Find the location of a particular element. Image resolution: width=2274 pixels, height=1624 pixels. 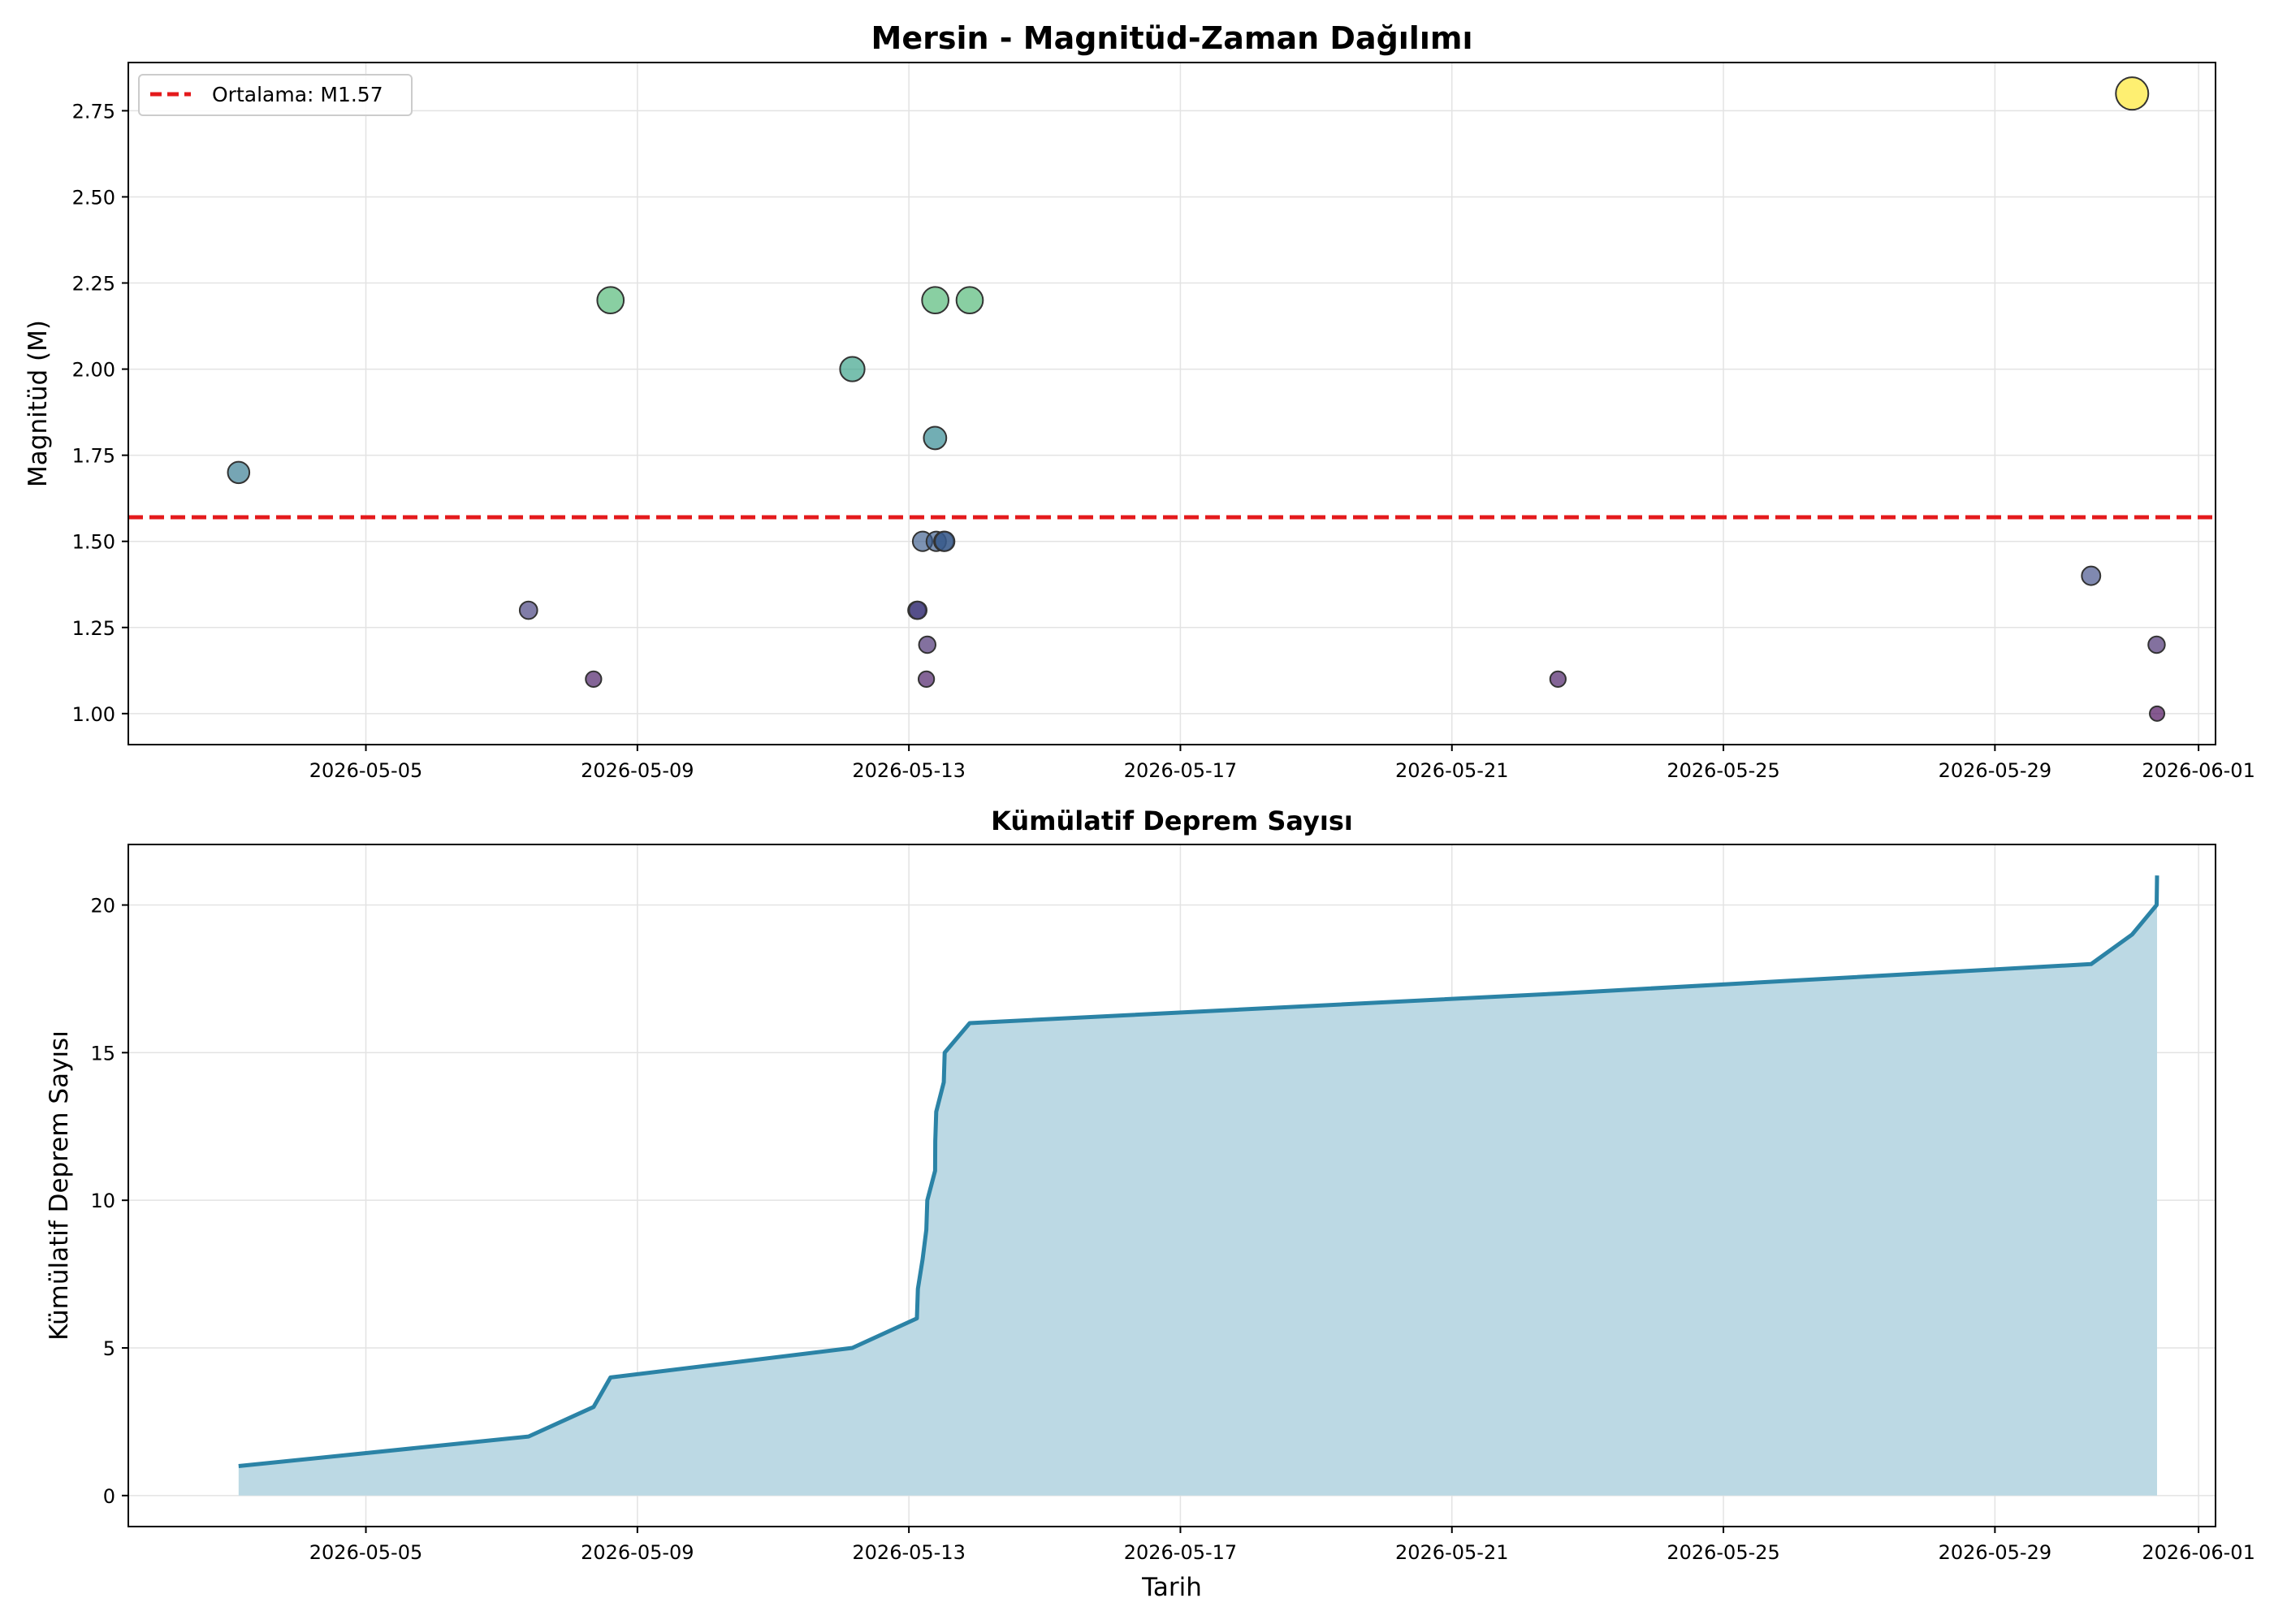

y-tick-label: 10 is located at coordinates (102, 1201).